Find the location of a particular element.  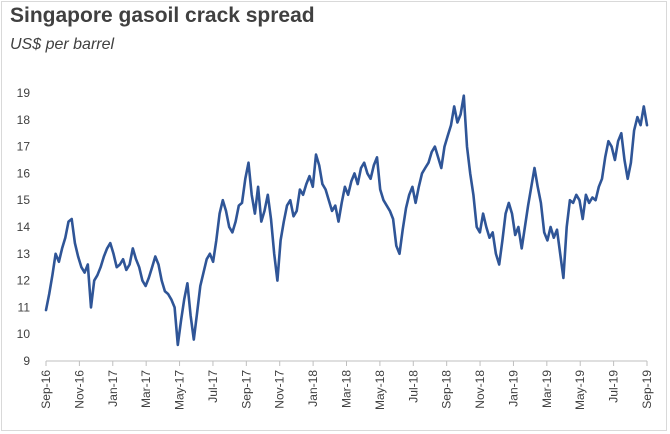

y-tick-label: 15 is located at coordinates (24, 200).